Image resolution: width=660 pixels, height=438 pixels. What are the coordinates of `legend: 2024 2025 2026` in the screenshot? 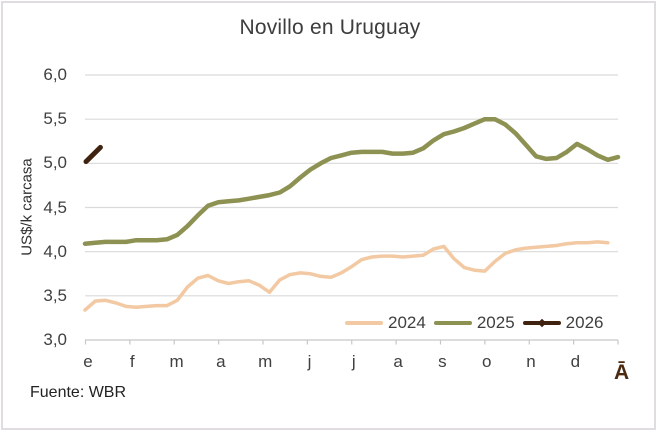 It's located at (478, 323).